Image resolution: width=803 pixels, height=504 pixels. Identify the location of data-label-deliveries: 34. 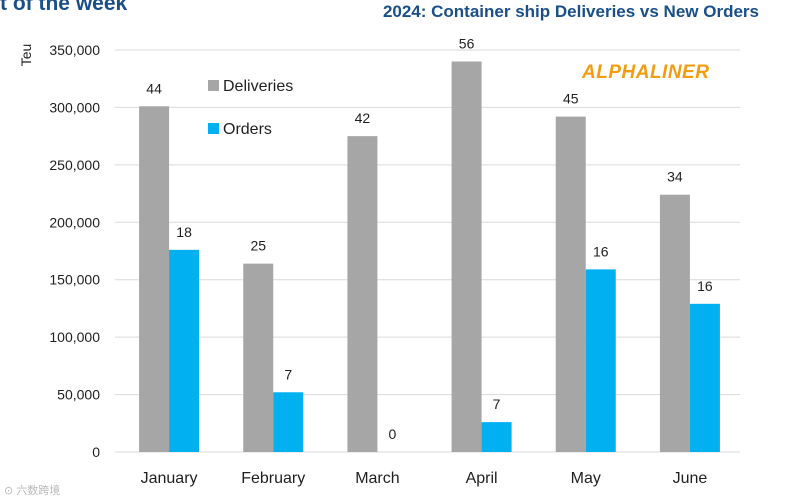
(675, 177).